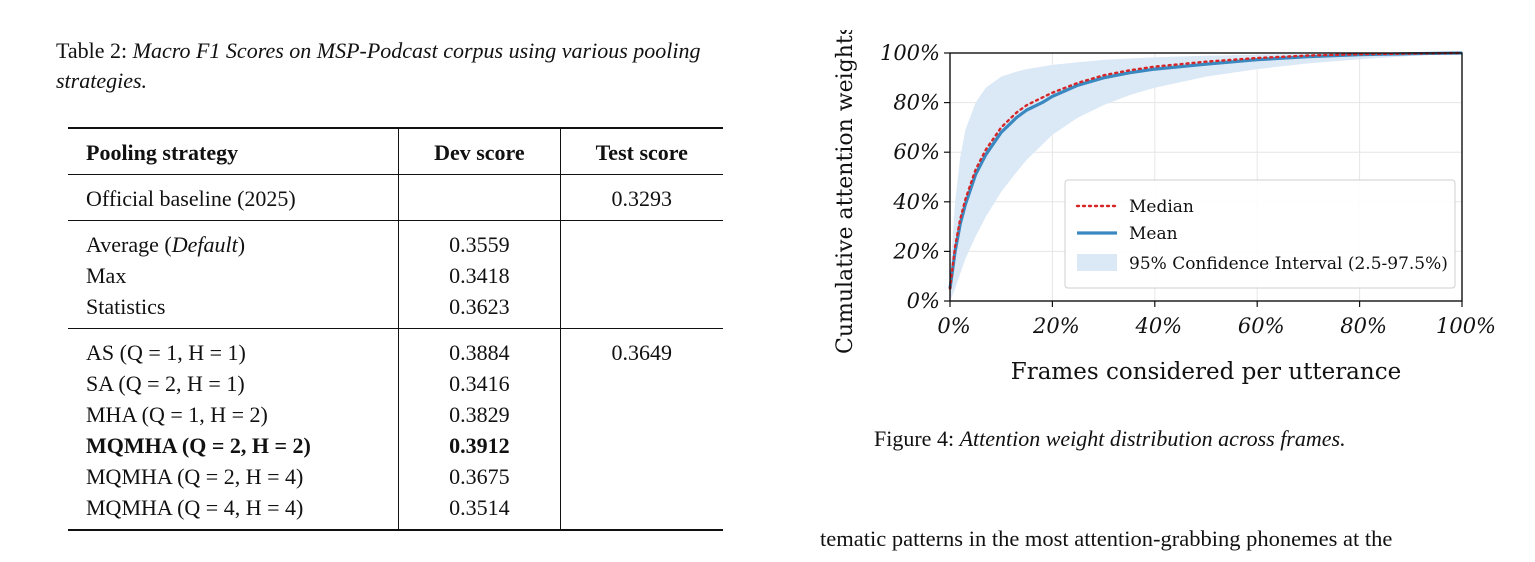 This screenshot has width=1535, height=562. Describe the element at coordinates (395, 151) in the screenshot. I see `table-header-row: Pooling strategy Dev score Test score` at that location.